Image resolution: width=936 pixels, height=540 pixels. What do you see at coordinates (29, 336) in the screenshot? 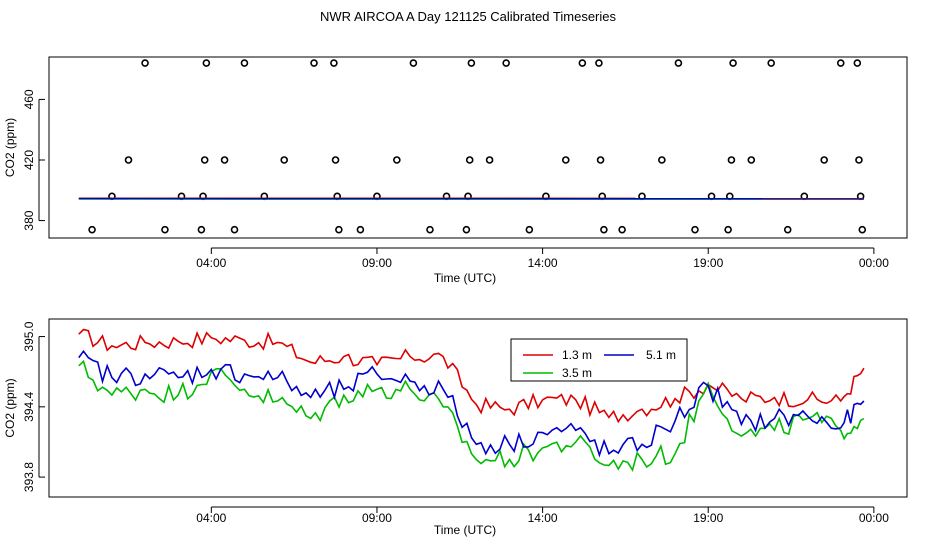
I see `y-tick-label: 395.0` at bounding box center [29, 336].